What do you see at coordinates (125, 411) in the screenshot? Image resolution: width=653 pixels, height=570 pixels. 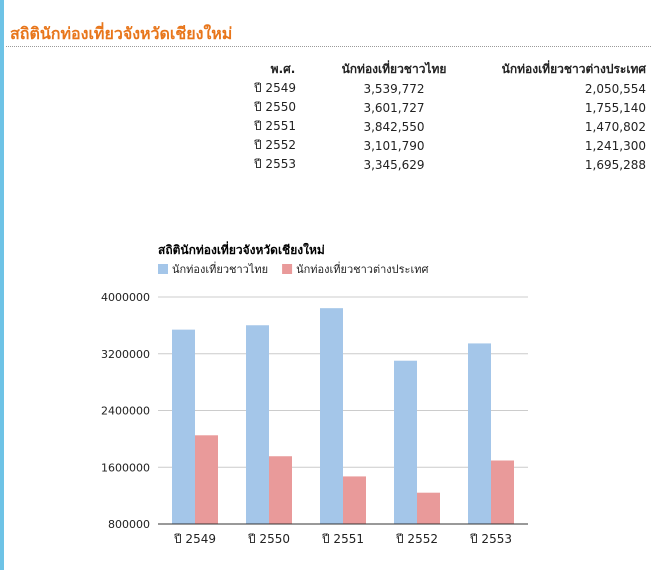 I see `y-tick-label: 2400000` at bounding box center [125, 411].